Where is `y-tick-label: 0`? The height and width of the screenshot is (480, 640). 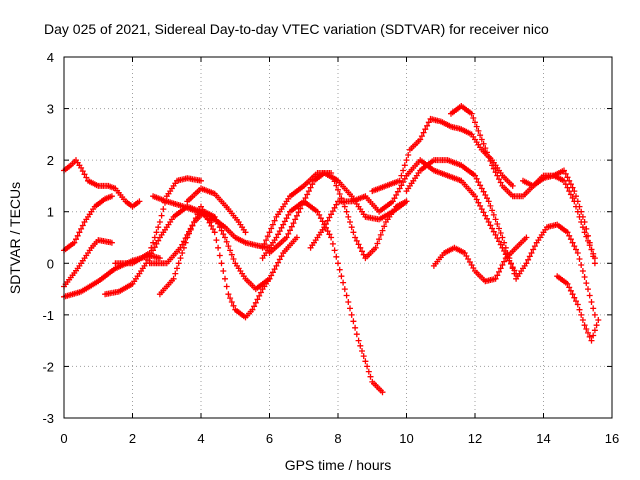
y-tick-label: 0 is located at coordinates (50, 263).